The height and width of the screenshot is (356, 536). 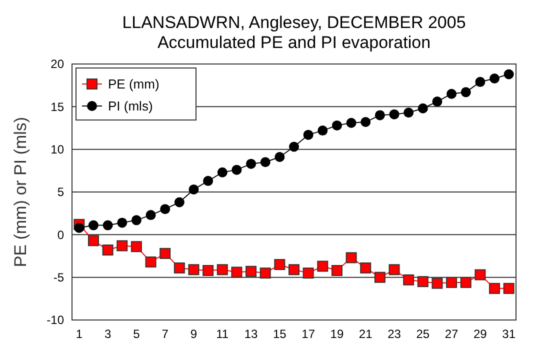 What do you see at coordinates (194, 334) in the screenshot?
I see `x-tick-label: 9` at bounding box center [194, 334].